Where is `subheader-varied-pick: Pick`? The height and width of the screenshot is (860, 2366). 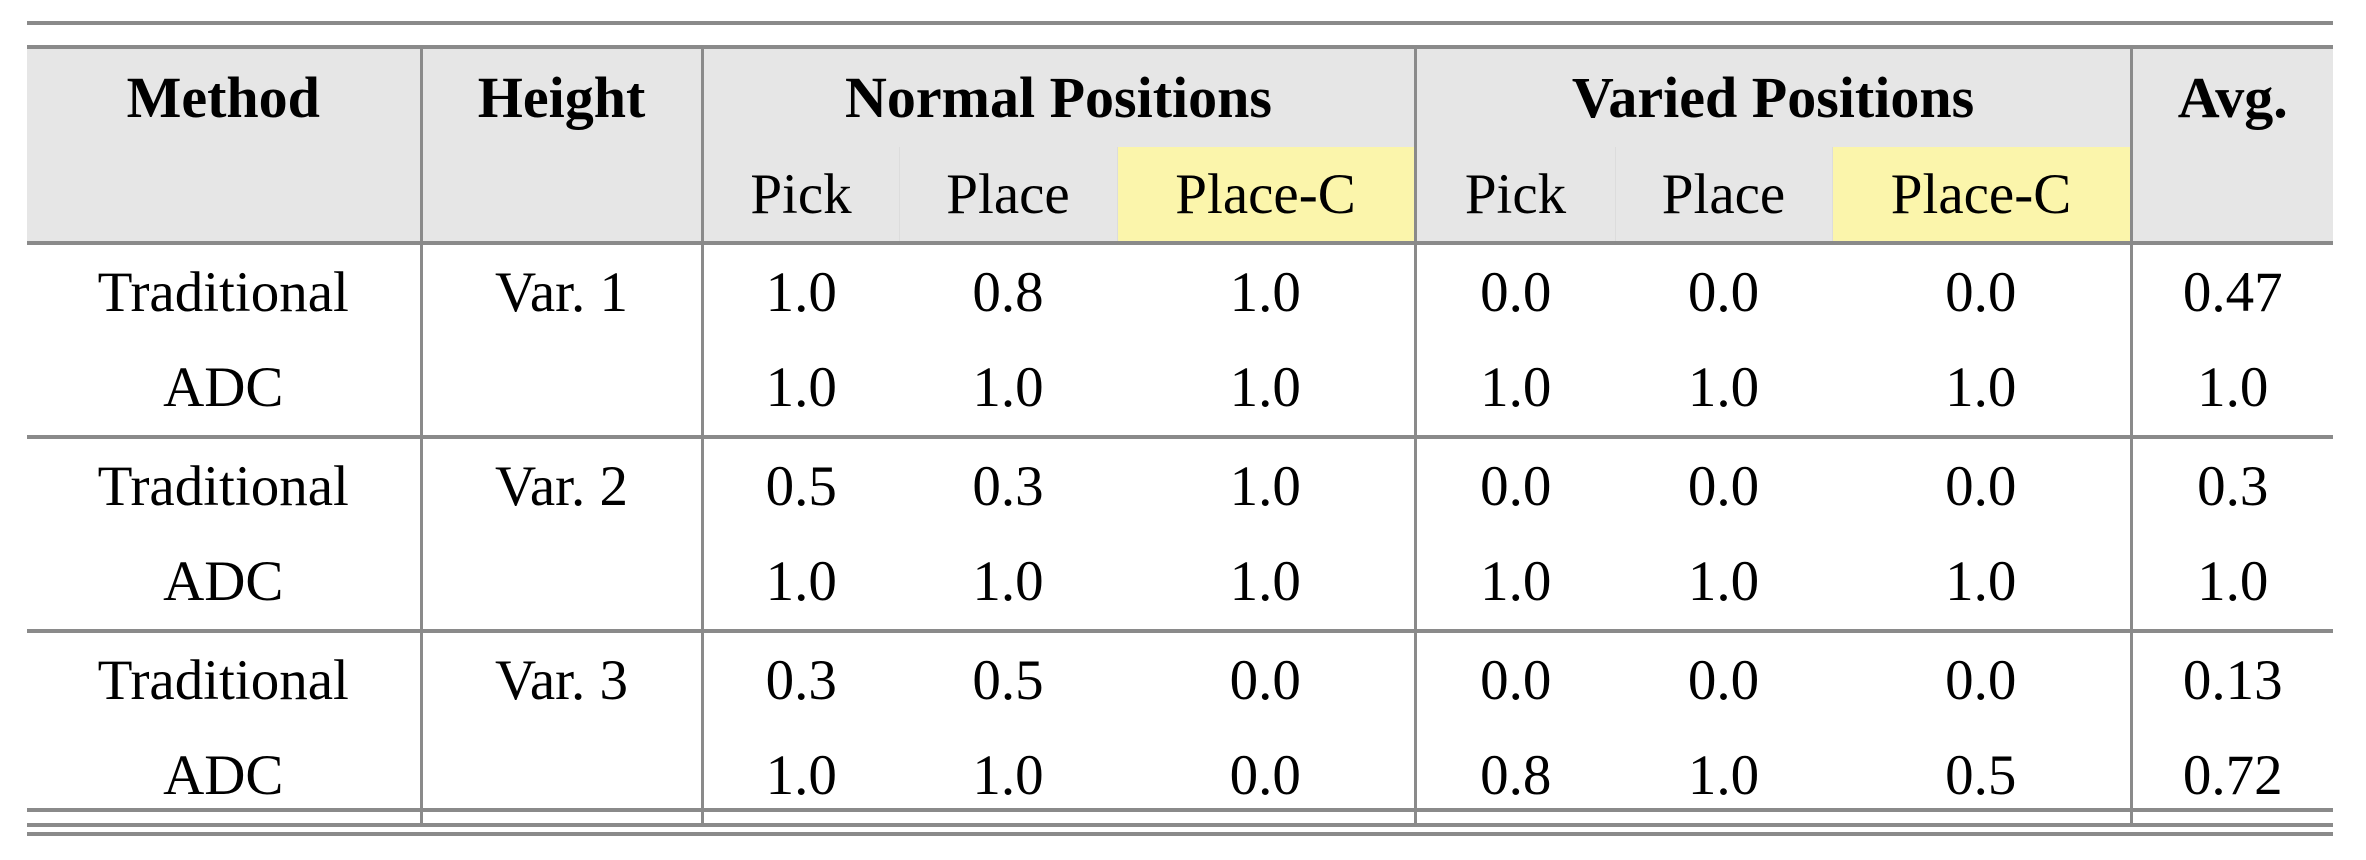
subheader-varied-pick: Pick is located at coordinates (1515, 195).